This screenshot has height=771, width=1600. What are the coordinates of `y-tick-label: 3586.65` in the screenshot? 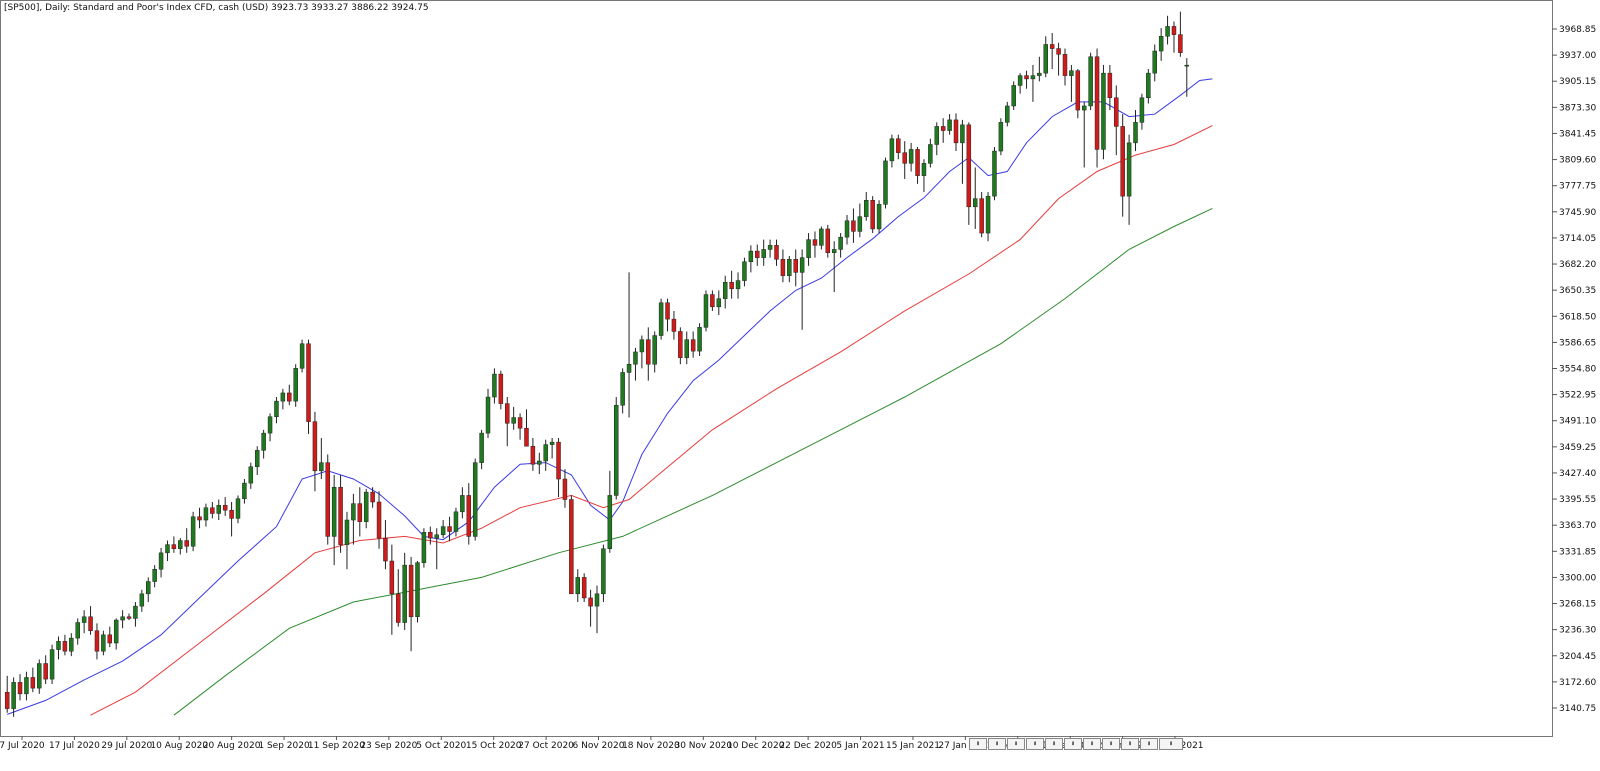 It's located at (1577, 343).